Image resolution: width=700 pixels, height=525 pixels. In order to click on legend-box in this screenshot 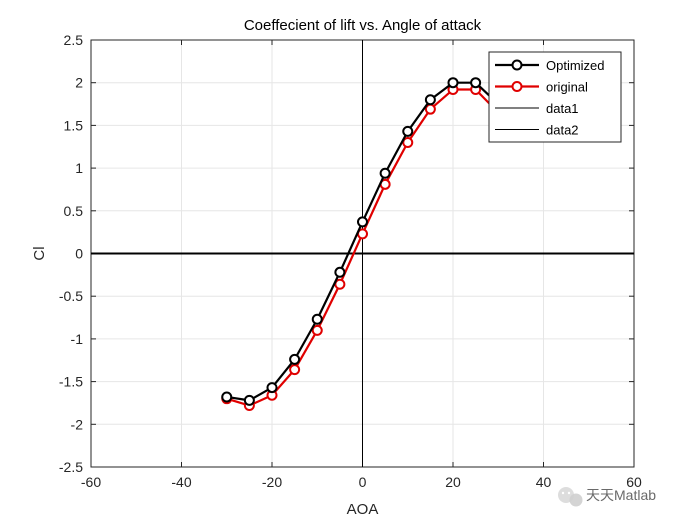, I will do `click(555, 97)`.